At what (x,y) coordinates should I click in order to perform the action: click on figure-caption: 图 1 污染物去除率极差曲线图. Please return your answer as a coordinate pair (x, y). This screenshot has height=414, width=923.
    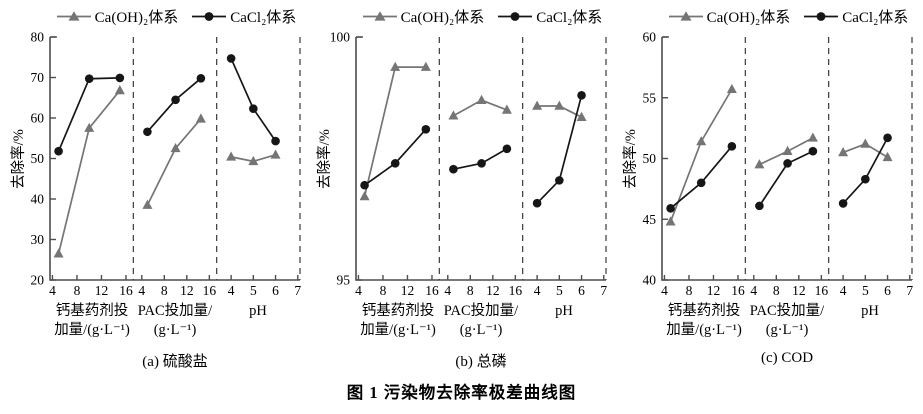
    Looking at the image, I should click on (461, 392).